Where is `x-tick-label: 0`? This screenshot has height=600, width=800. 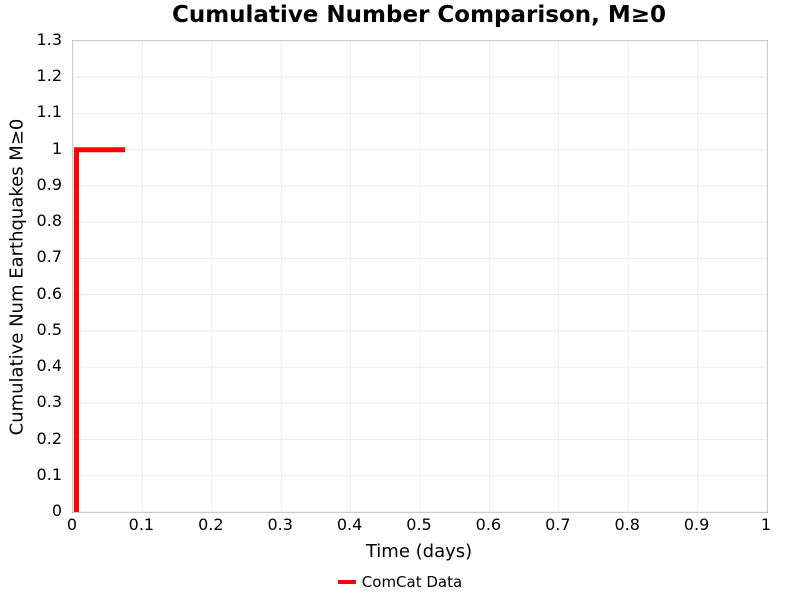
x-tick-label: 0 is located at coordinates (72, 524).